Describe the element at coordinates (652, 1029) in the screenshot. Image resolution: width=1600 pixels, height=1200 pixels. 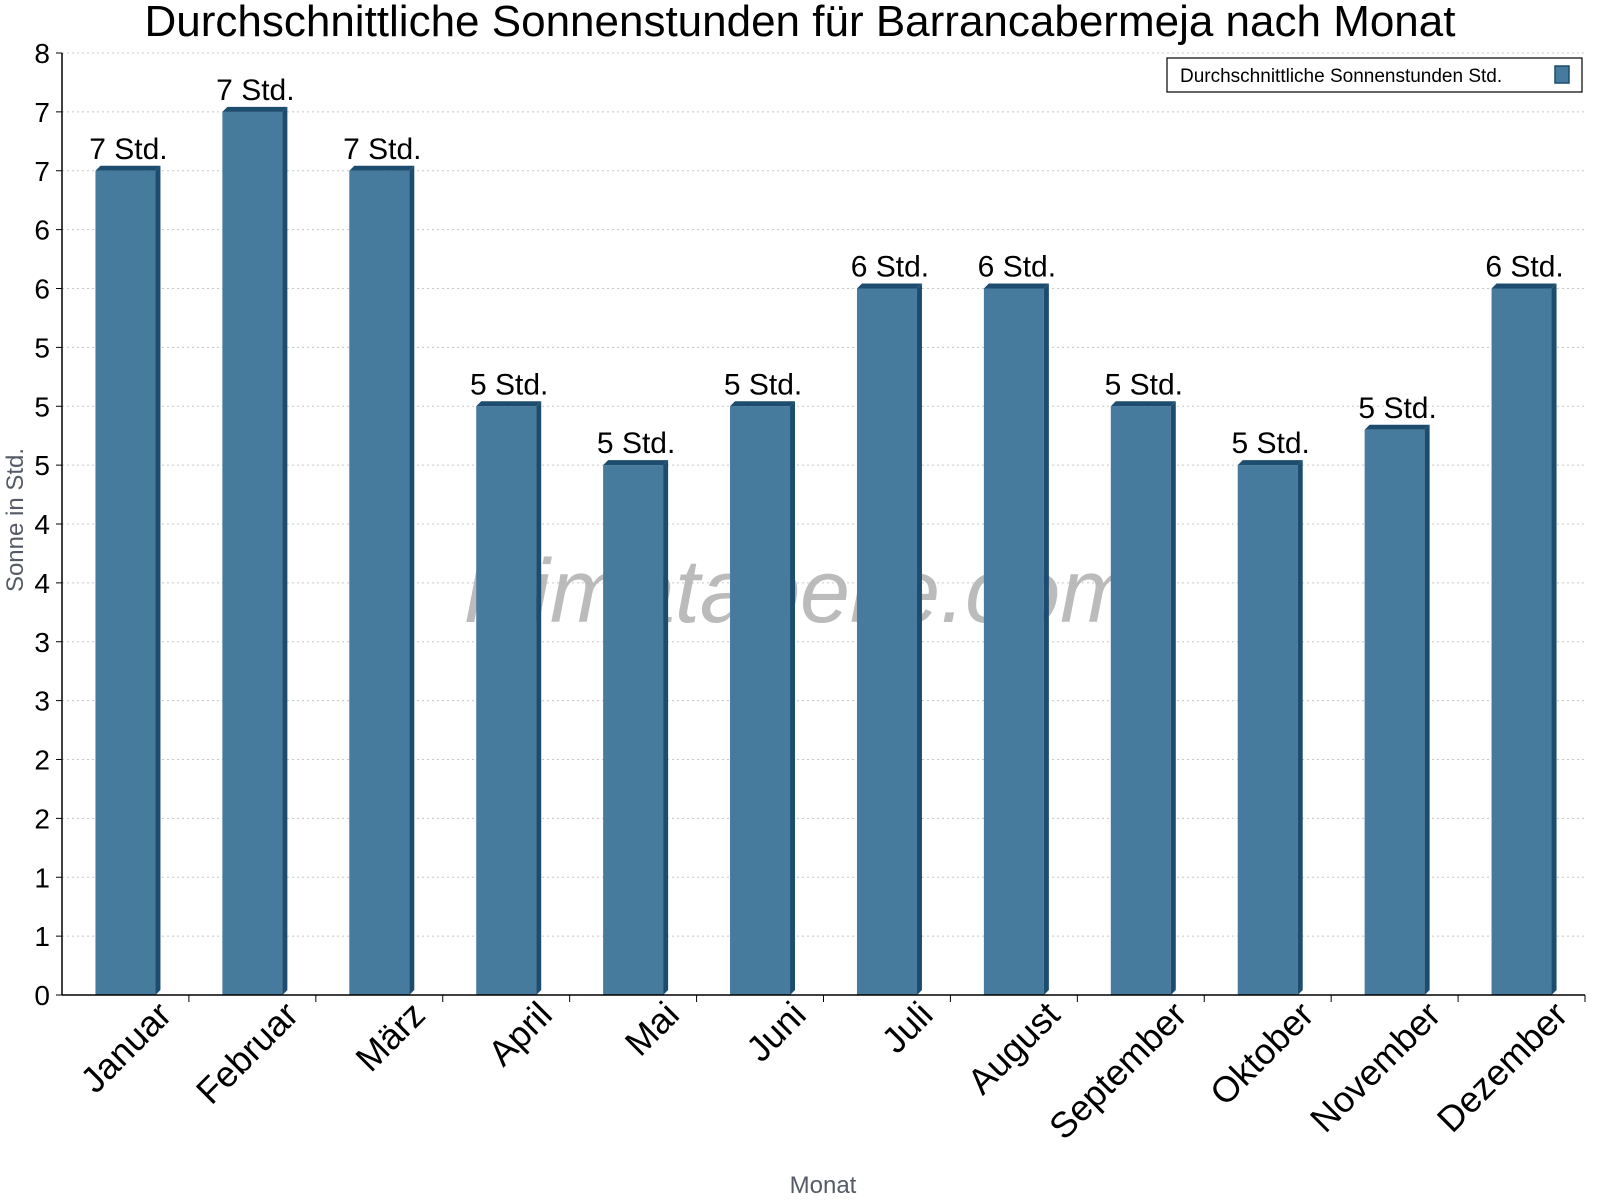
I see `x-tick-label: Mai` at that location.